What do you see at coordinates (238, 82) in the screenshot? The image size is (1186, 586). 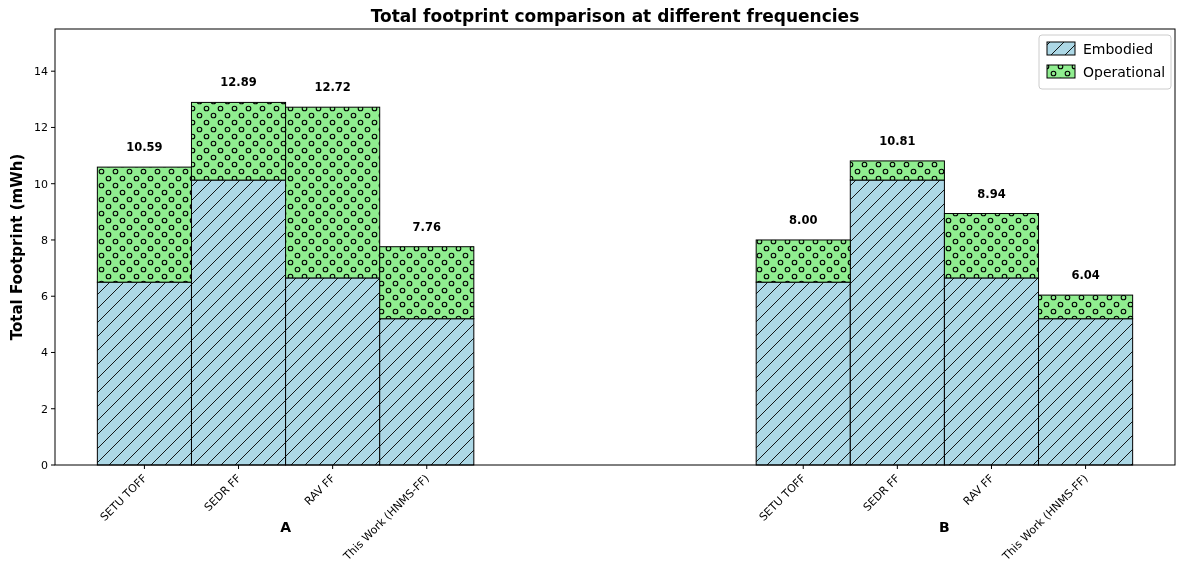 I see `total-label: 12.89` at bounding box center [238, 82].